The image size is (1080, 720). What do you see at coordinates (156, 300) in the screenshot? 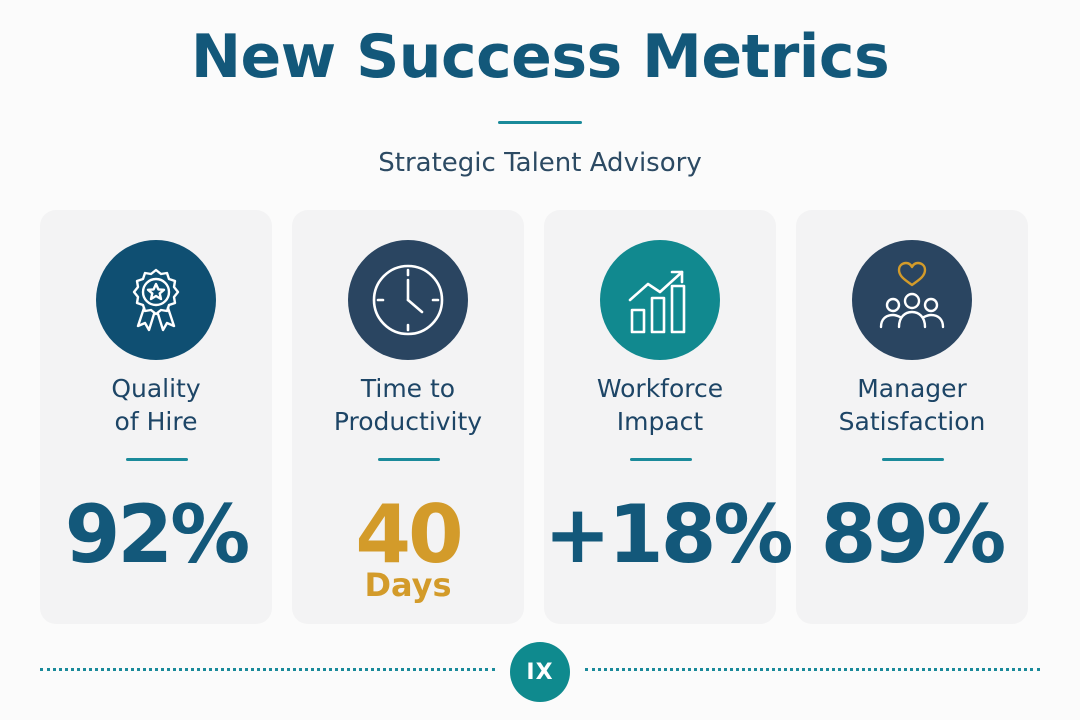
I see `award-ribbon-icon` at bounding box center [156, 300].